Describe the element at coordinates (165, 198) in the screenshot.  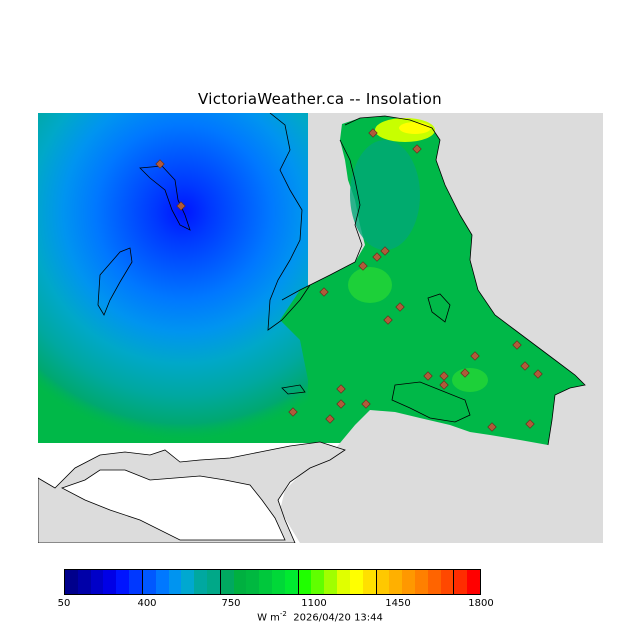
I see `island-north` at that location.